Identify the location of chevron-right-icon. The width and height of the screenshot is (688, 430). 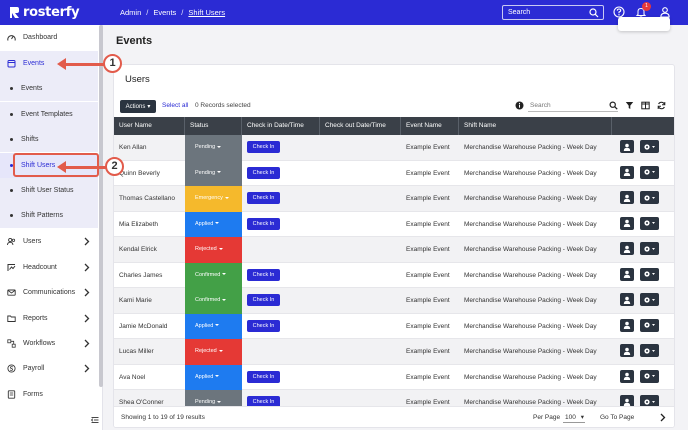
(662, 417).